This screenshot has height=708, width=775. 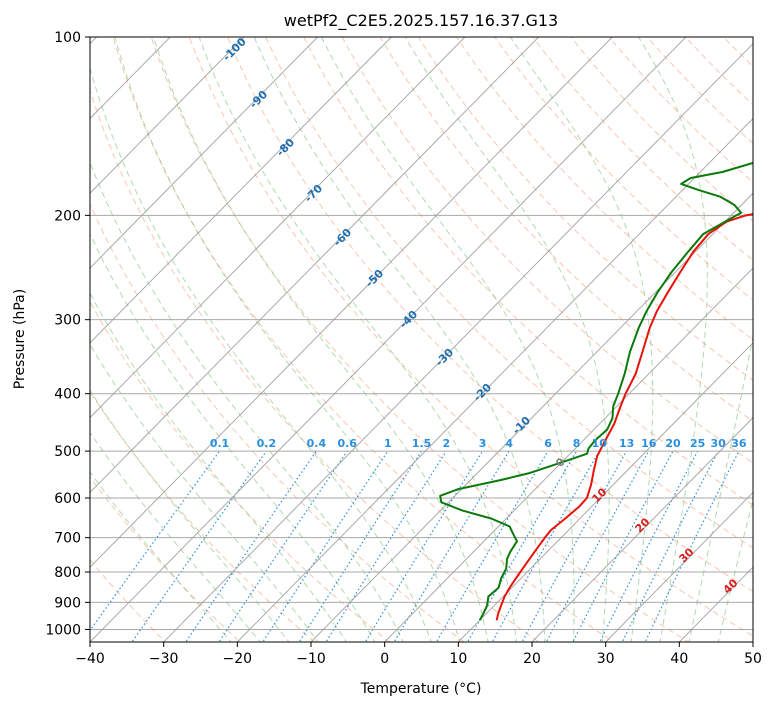 I want to click on y-tick-label: 300, so click(x=67, y=321).